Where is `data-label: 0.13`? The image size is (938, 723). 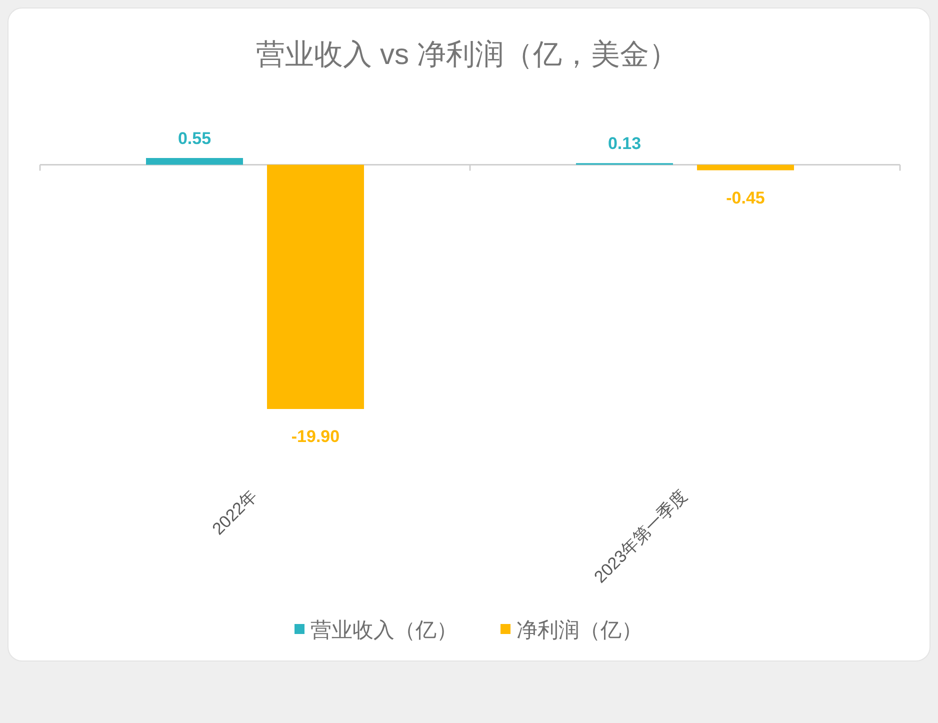 data-label: 0.13 is located at coordinates (625, 144).